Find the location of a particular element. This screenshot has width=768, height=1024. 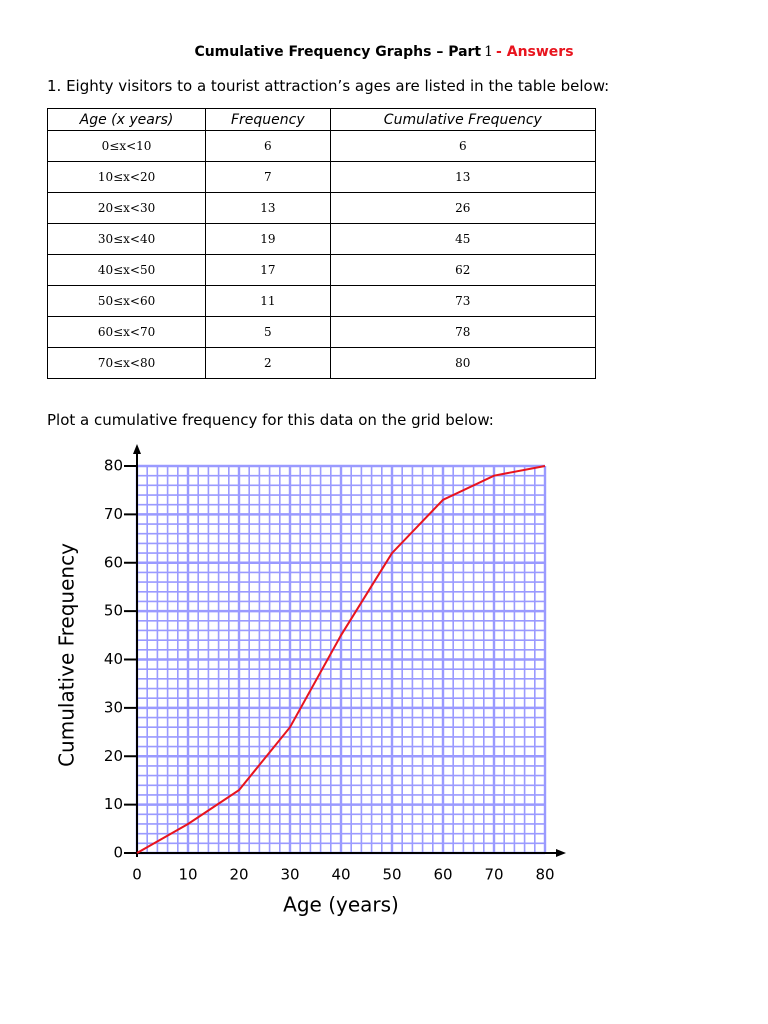

table-row: 20≤x<30 13 26 is located at coordinates (321, 208).